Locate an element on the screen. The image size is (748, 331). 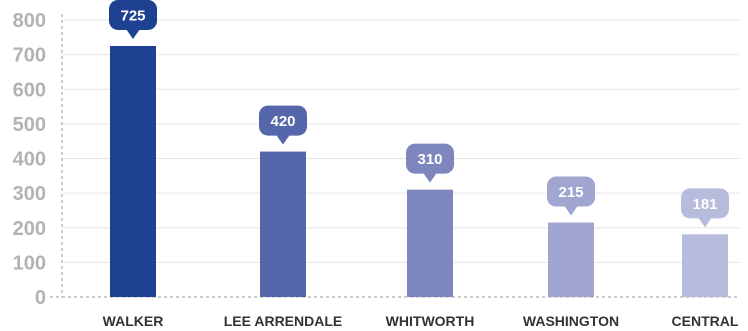
data-label-bubble: 725 is located at coordinates (133, 19).